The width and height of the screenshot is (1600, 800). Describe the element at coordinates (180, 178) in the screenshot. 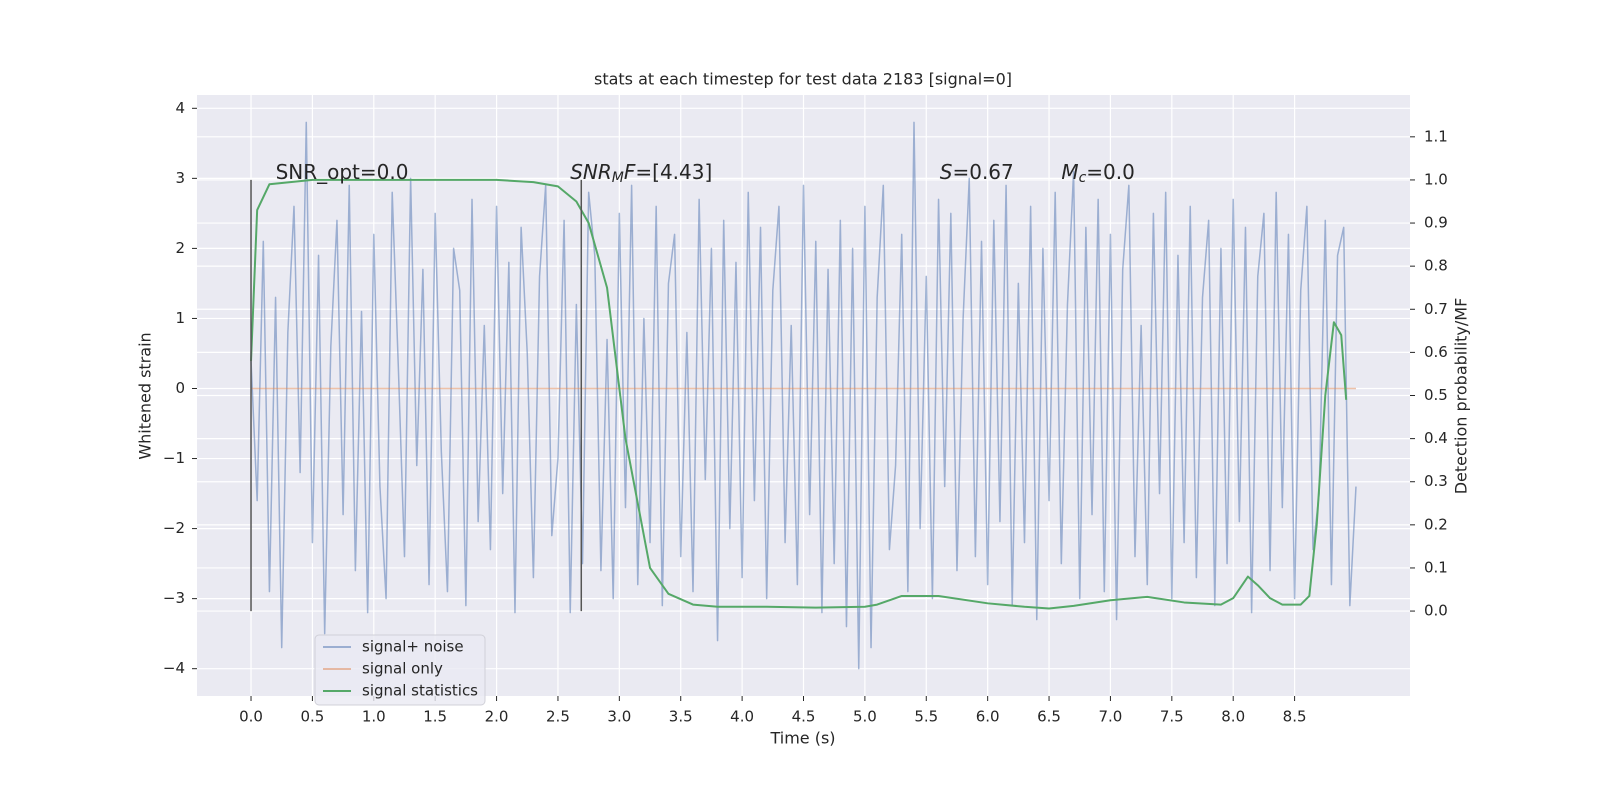

I see `y-tick-label: 3` at that location.